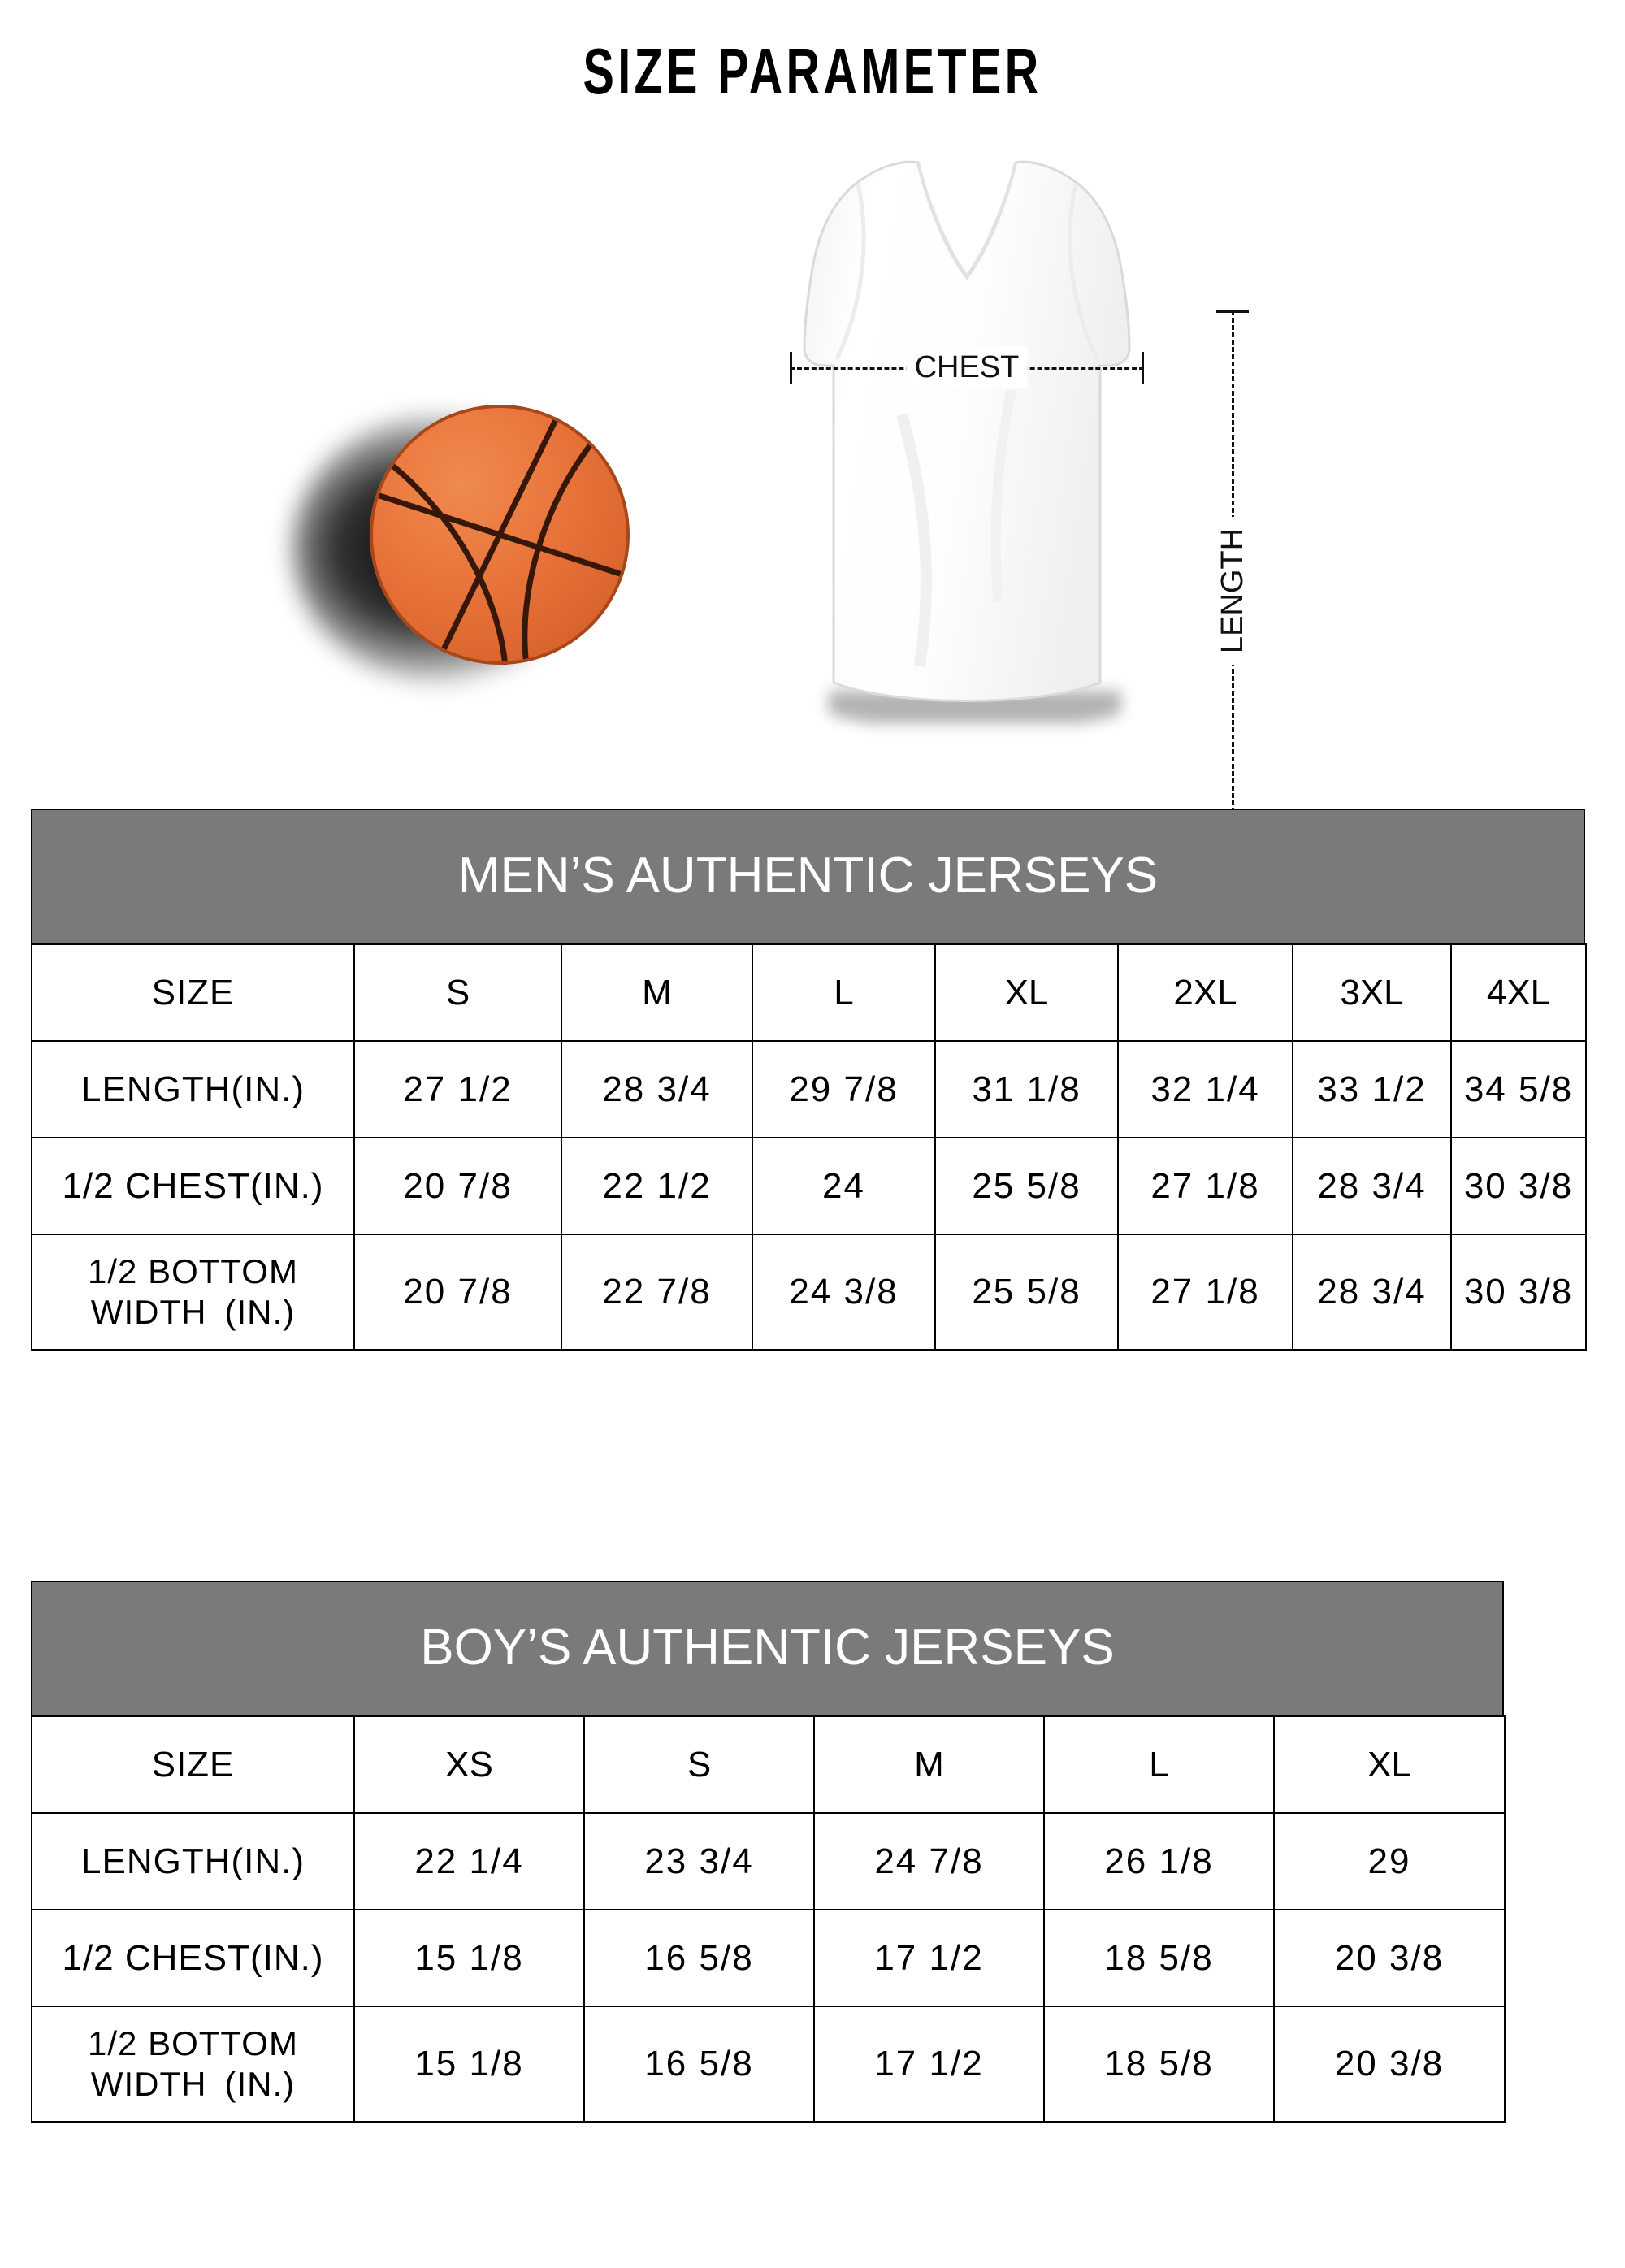  Describe the element at coordinates (193, 2084) in the screenshot. I see `boys-bottom-width-line2: WIDTH (IN.)` at that location.